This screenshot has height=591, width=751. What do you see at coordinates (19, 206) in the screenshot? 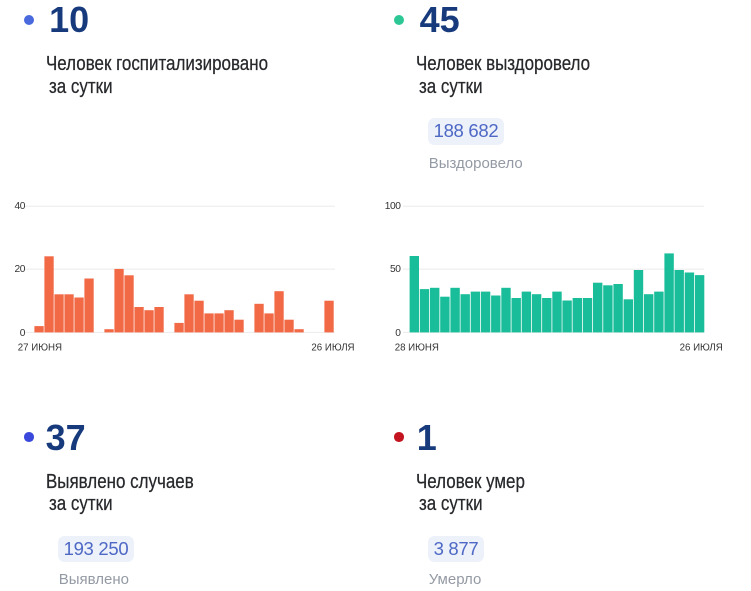
I see `svg-text: 40` at bounding box center [19, 206].